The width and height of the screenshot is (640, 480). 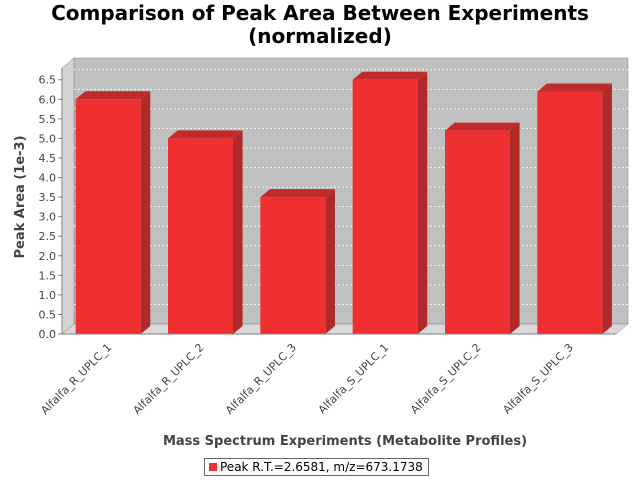 What do you see at coordinates (48, 217) in the screenshot?
I see `y-tick-label: 3.0` at bounding box center [48, 217].